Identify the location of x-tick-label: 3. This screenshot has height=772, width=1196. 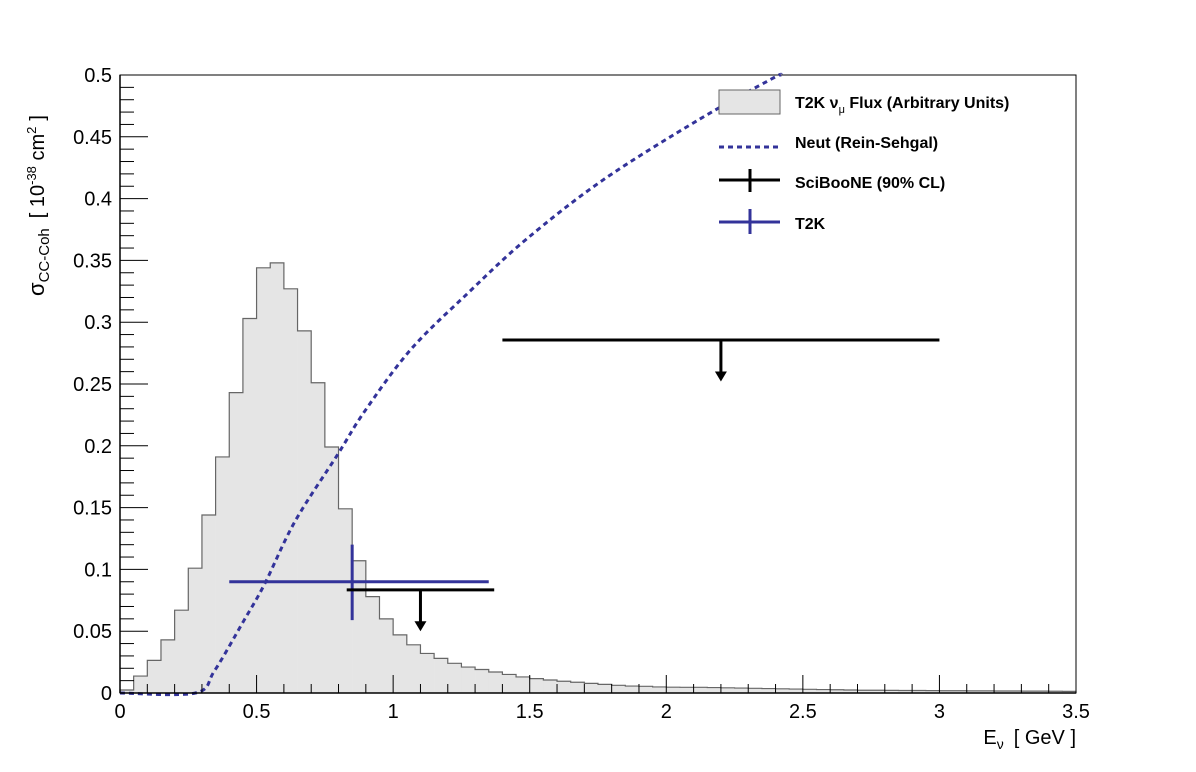
(939, 712).